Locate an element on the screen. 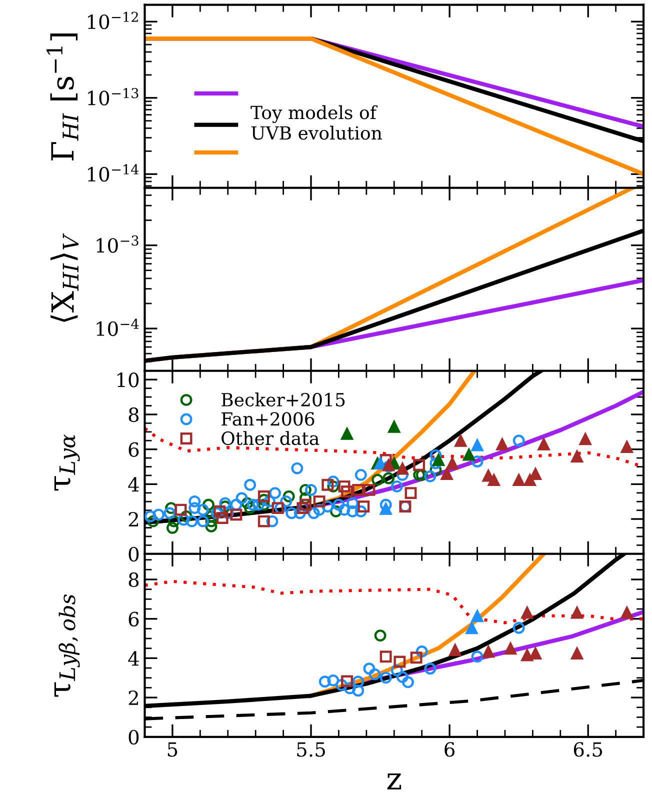  y-tick-label: 10$^{−13}$ is located at coordinates (113, 97).